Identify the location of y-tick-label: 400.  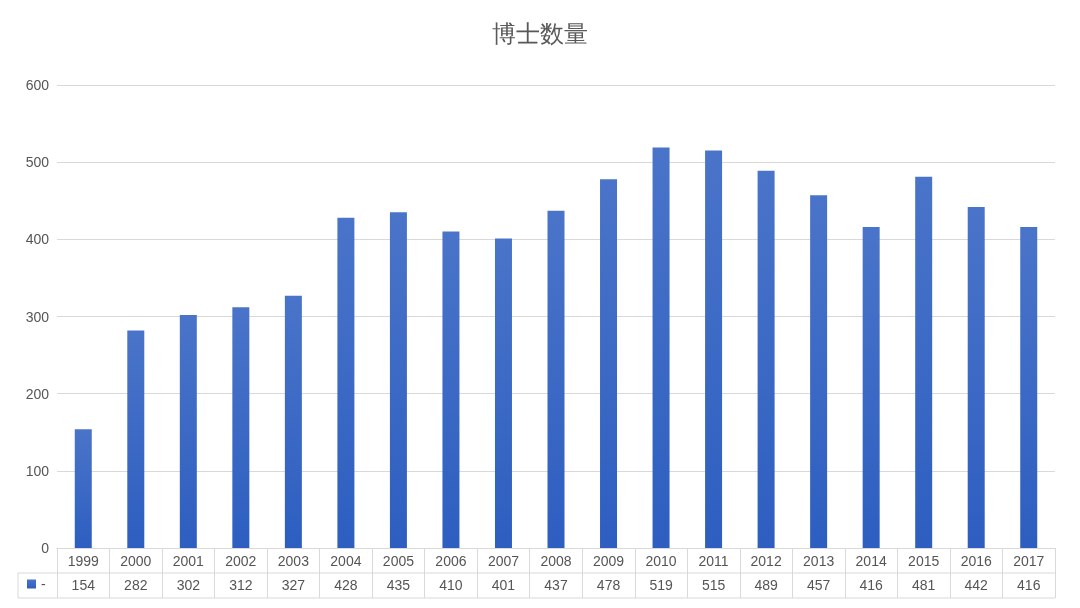
(37, 239).